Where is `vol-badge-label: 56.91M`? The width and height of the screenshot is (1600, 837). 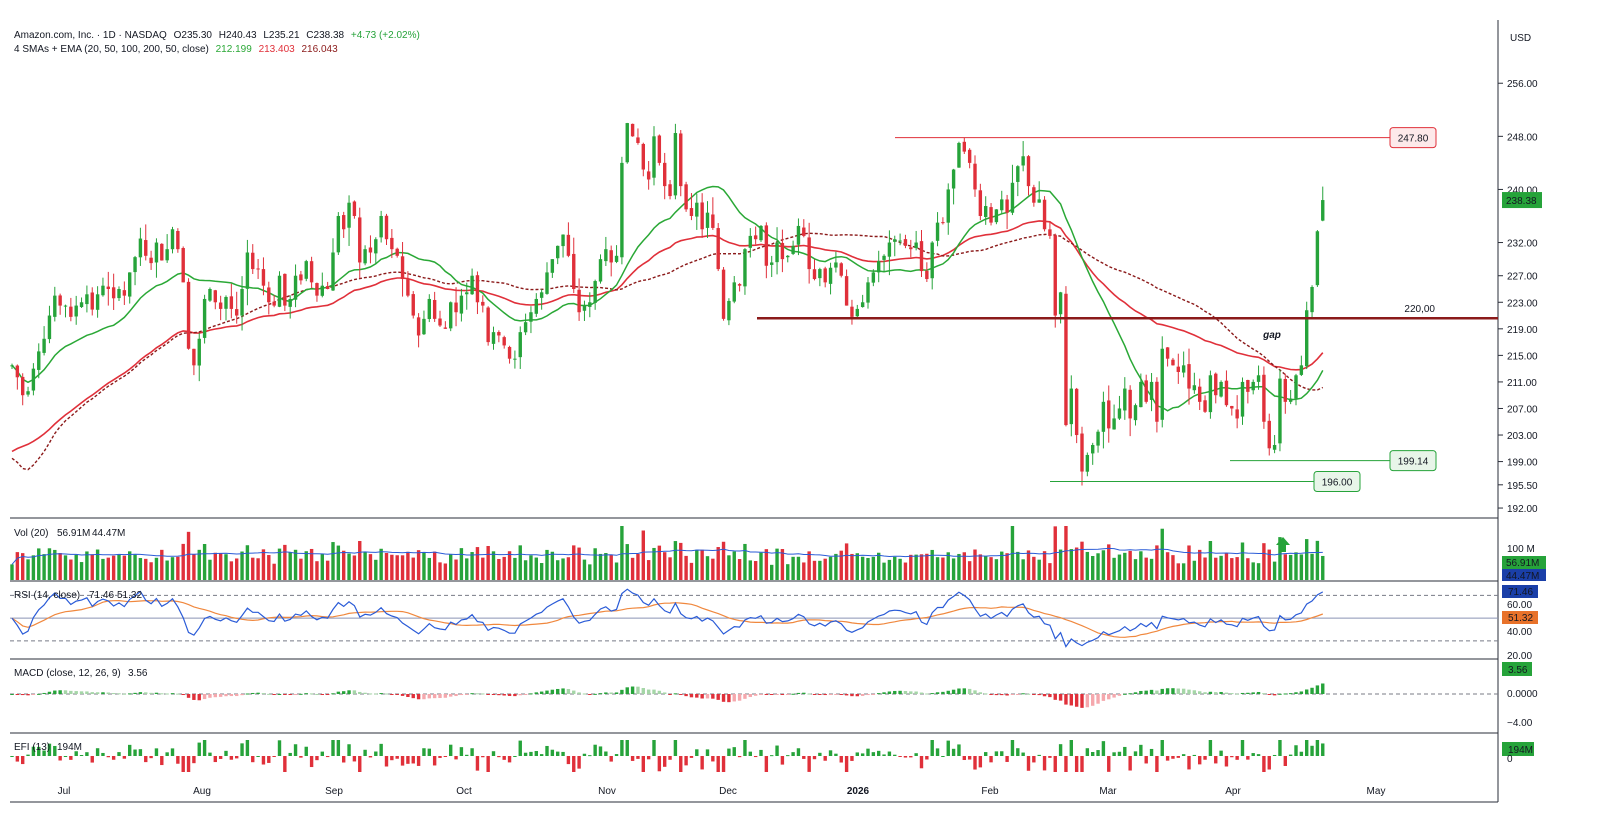
vol-badge-label: 56.91M is located at coordinates (1522, 563).